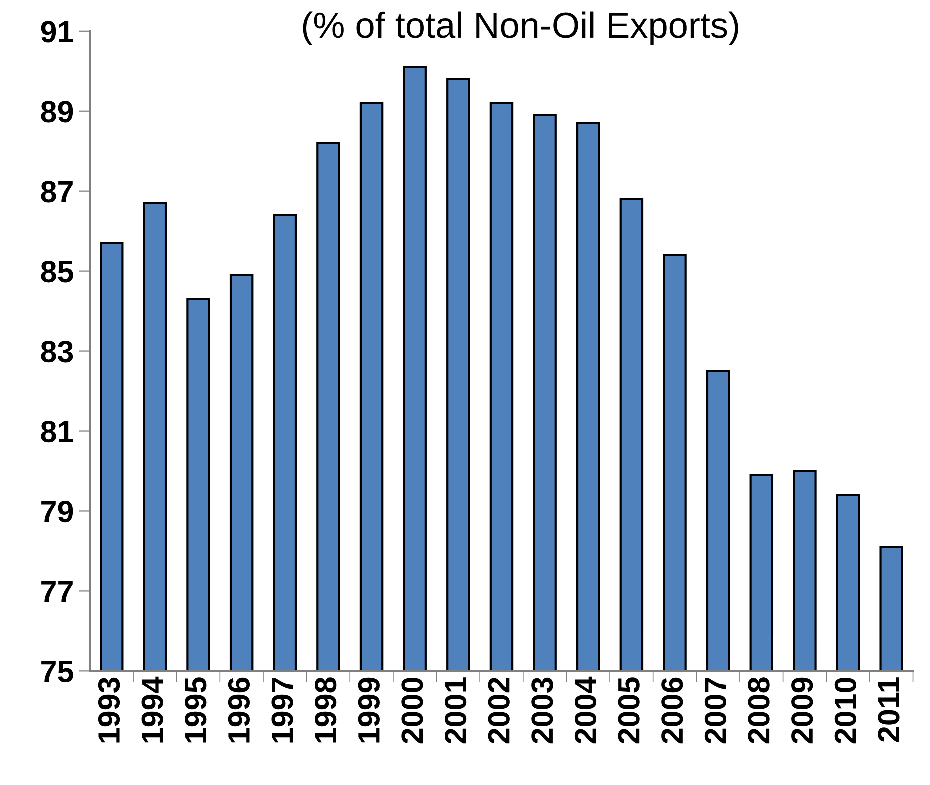 Image resolution: width=930 pixels, height=785 pixels. Describe the element at coordinates (369, 710) in the screenshot. I see `x-tick-label: 1999` at that location.